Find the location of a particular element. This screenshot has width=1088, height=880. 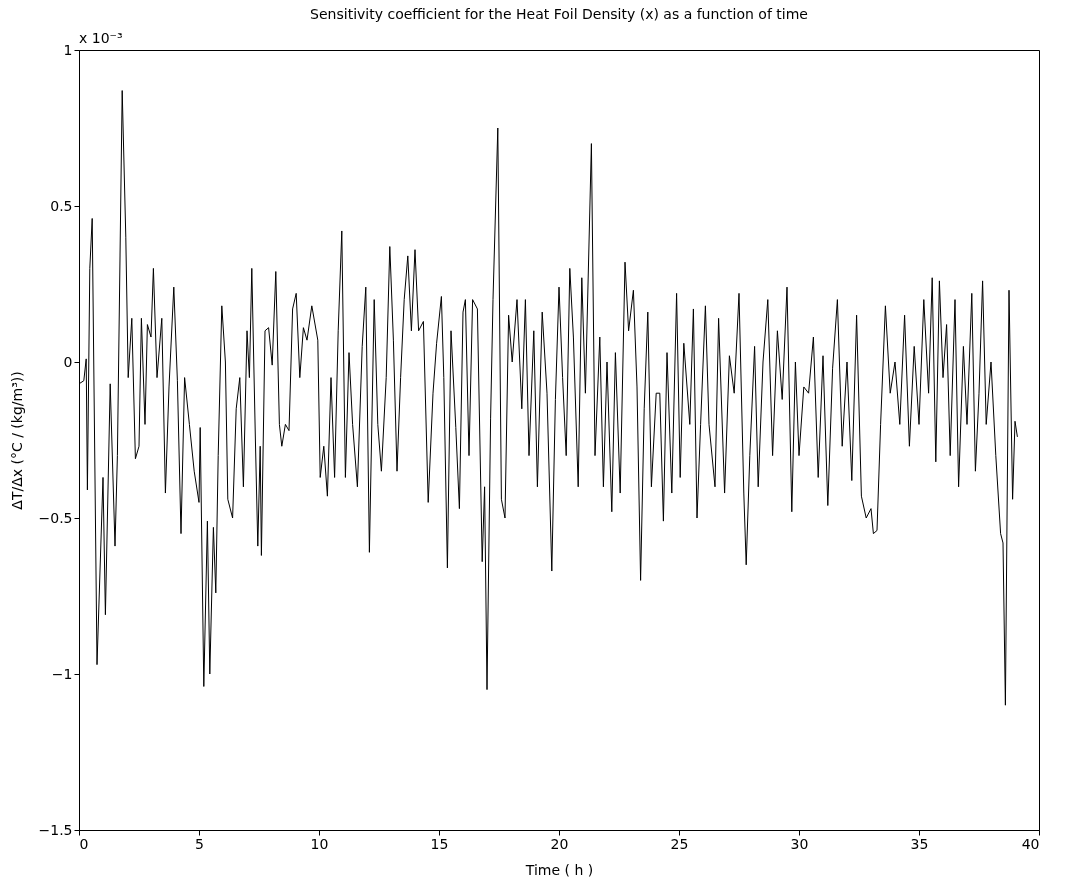

y-tick-label: 0 is located at coordinates (68, 361).